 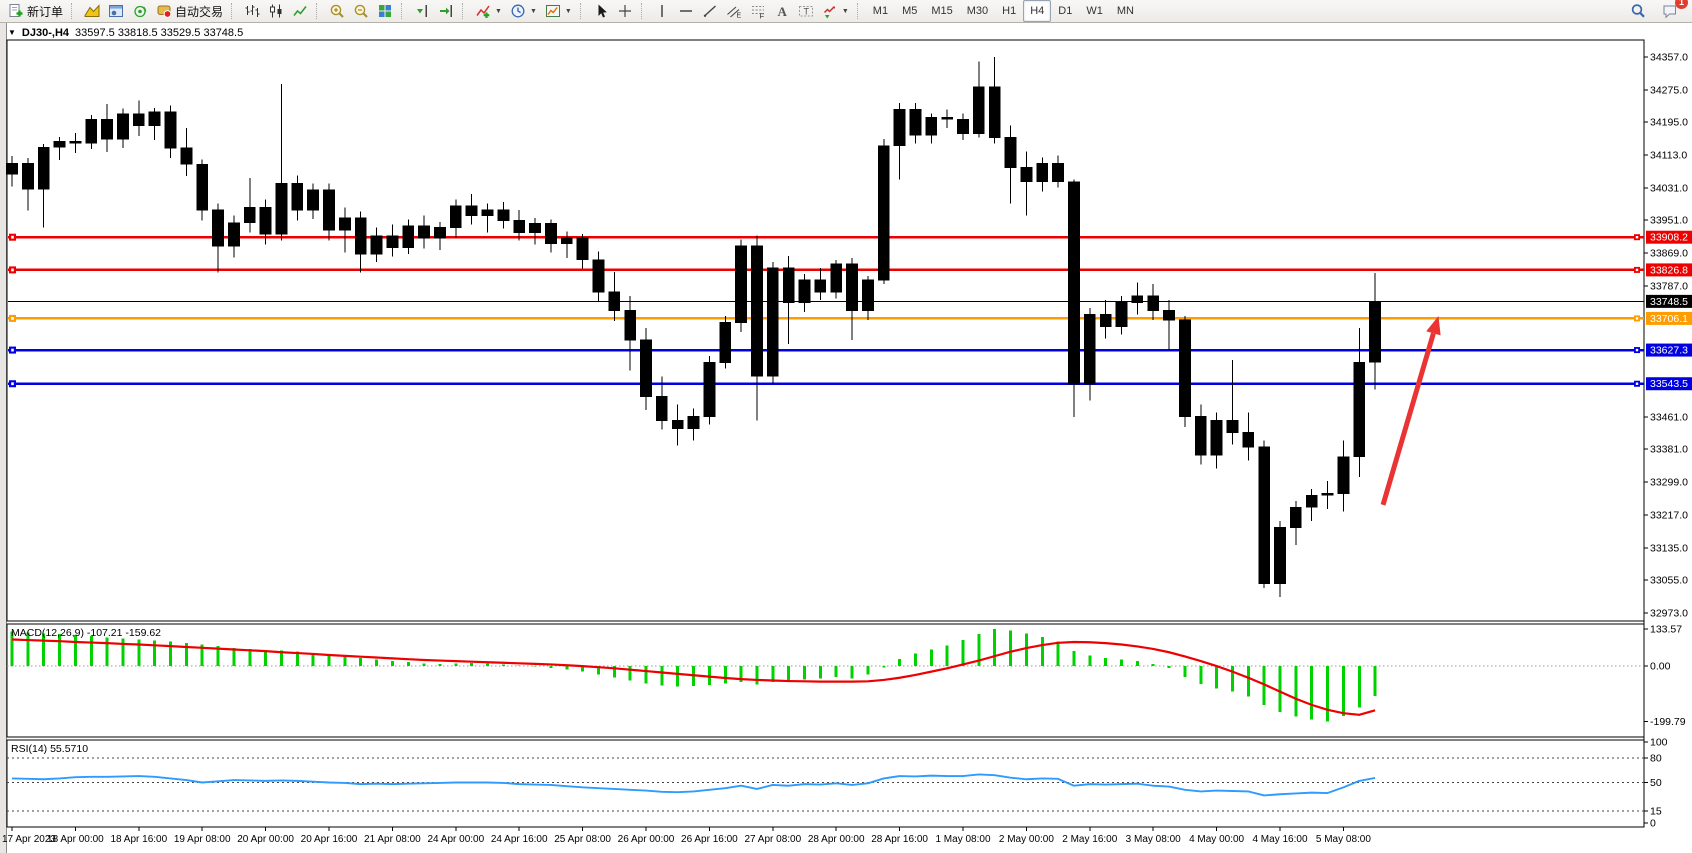 I want to click on timeframe-m15-button: M15, so click(x=942, y=11).